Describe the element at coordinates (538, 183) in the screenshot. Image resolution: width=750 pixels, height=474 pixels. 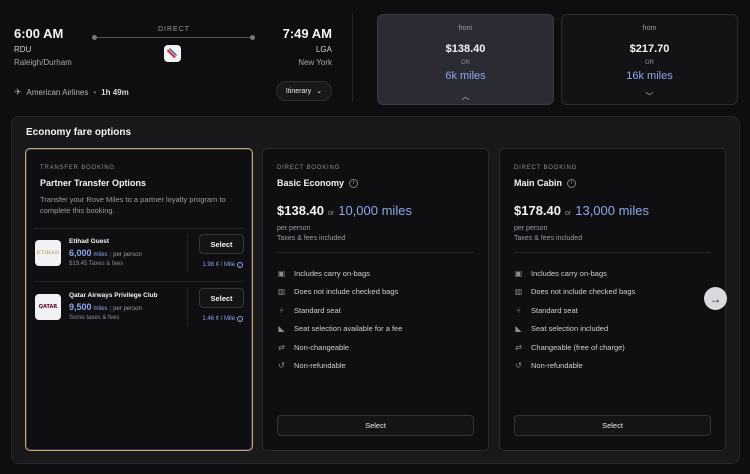
I see `fare-name-text: Main Cabin` at that location.